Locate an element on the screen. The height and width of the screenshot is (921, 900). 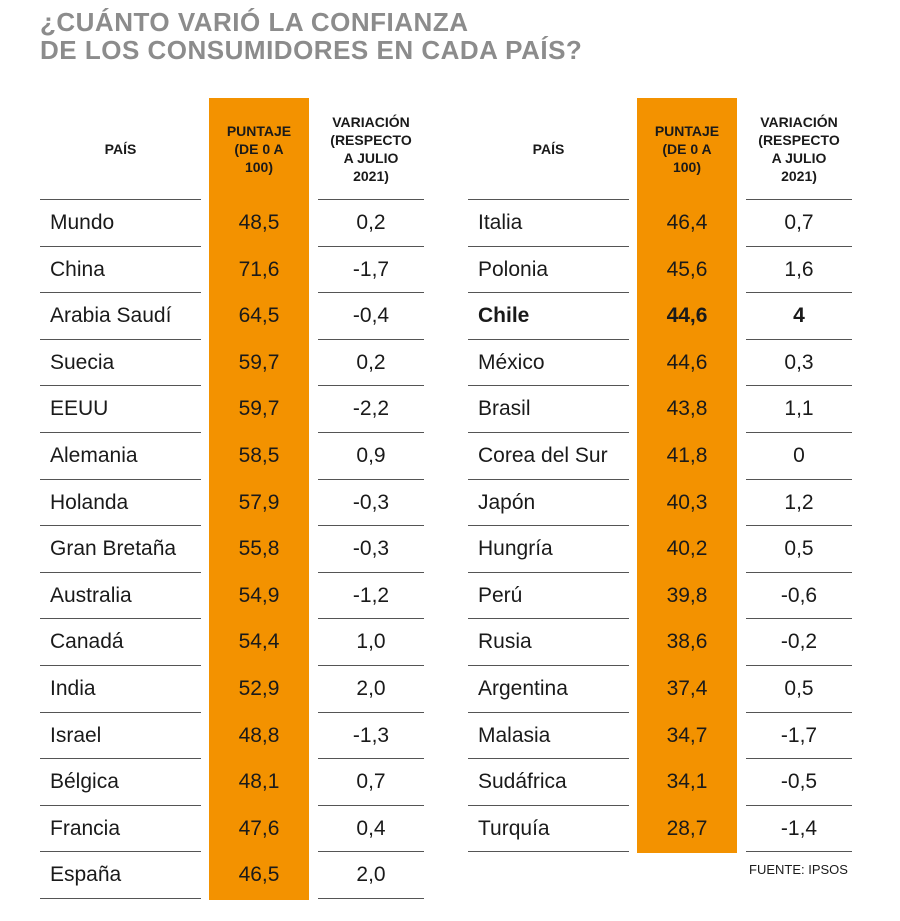
score-value: 57,9 is located at coordinates (259, 502).